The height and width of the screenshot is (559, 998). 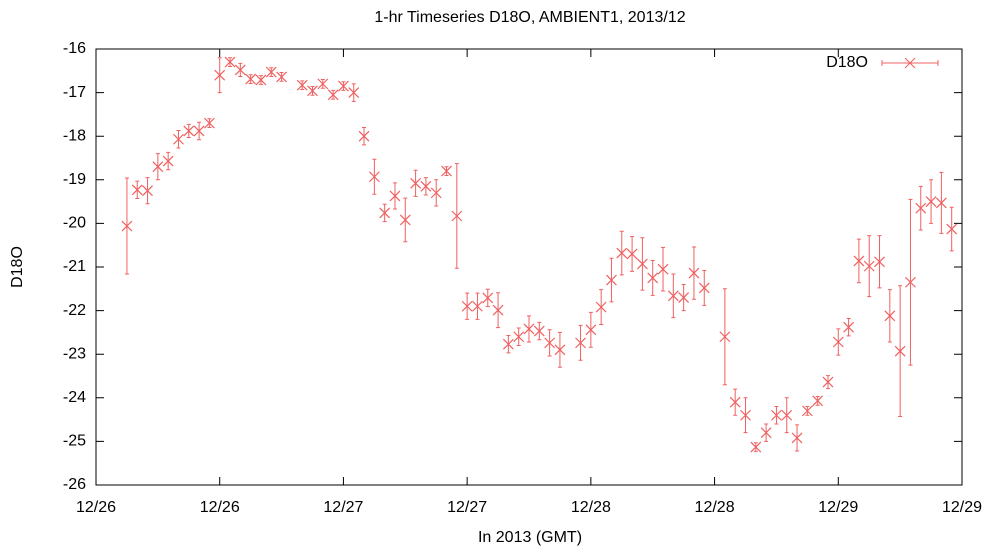 What do you see at coordinates (17, 267) in the screenshot?
I see `y-axis-label: D18O` at bounding box center [17, 267].